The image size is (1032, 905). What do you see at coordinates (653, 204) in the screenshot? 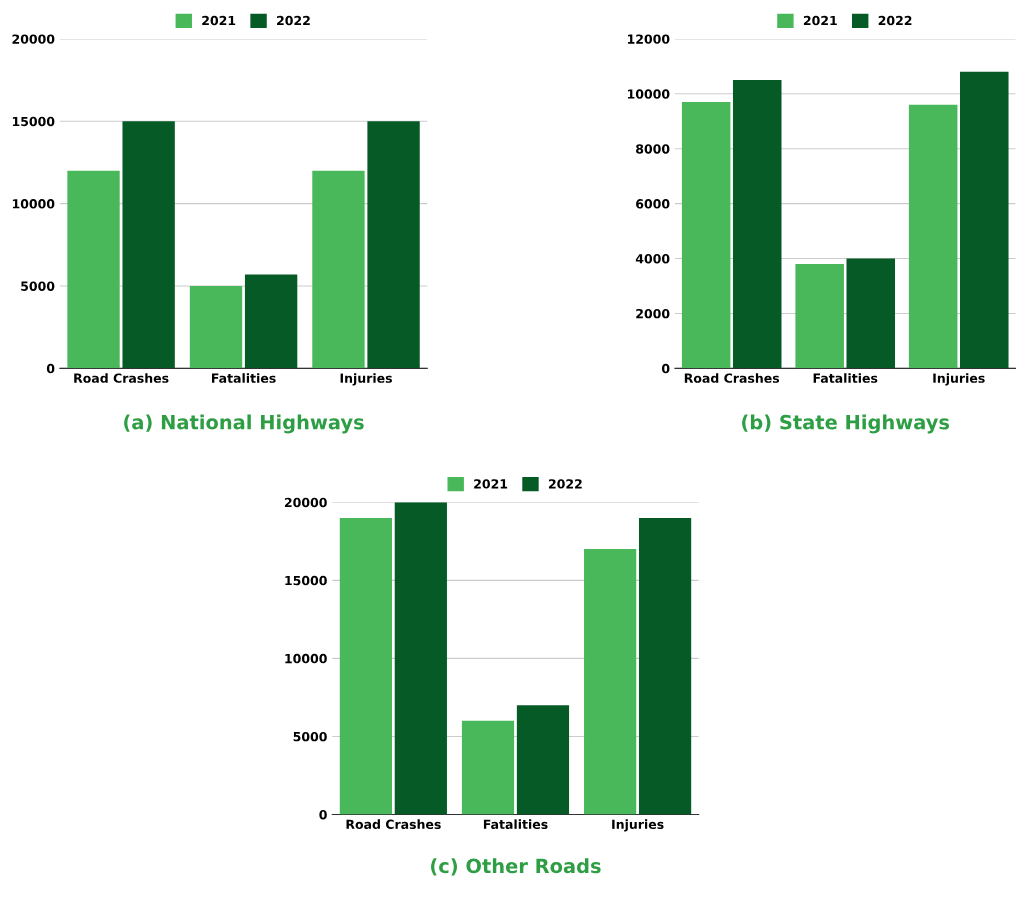
I see `y-tick-label: 6000` at bounding box center [653, 204].